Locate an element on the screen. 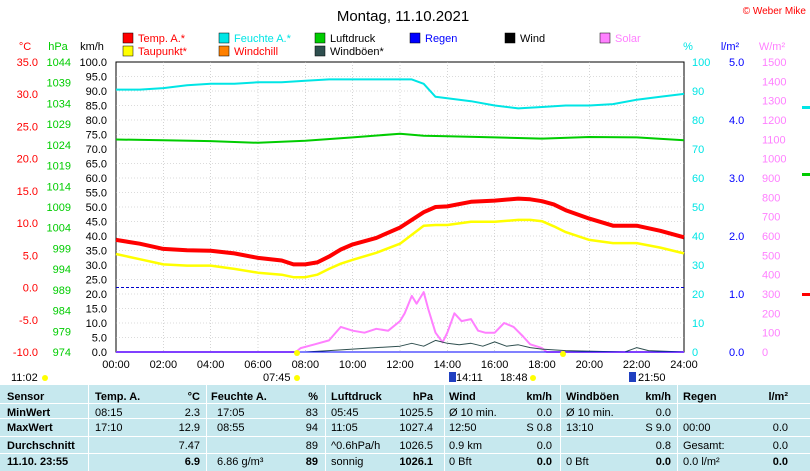 The width and height of the screenshot is (810, 471). table-header-cell: Sensor is located at coordinates (26, 397).